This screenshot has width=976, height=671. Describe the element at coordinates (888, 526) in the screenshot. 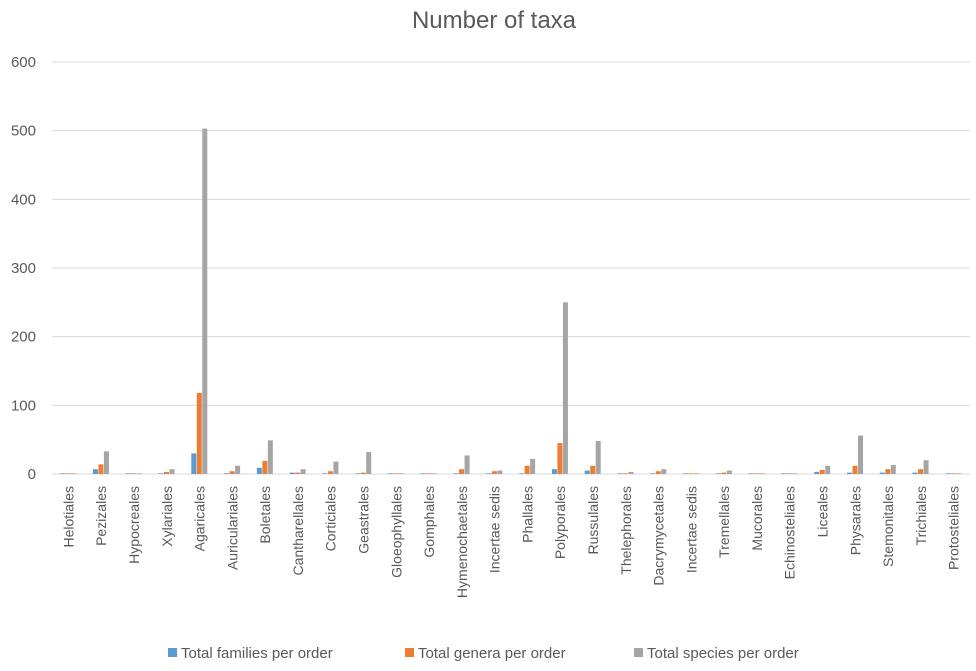

I see `x-category-label: Stemonitales` at that location.